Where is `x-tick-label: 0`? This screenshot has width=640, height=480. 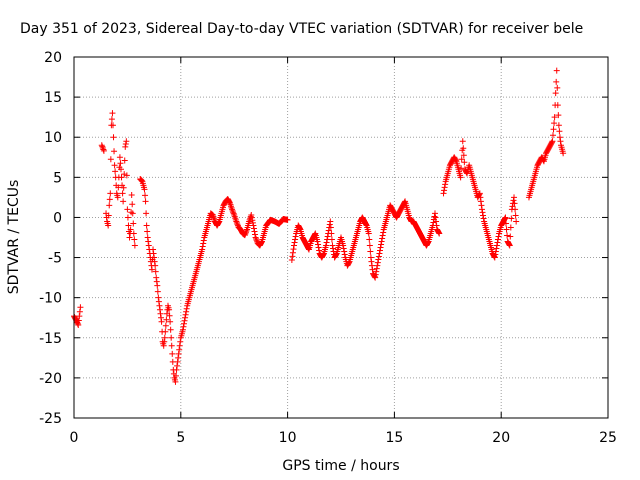
x-tick-label: 0 is located at coordinates (74, 438).